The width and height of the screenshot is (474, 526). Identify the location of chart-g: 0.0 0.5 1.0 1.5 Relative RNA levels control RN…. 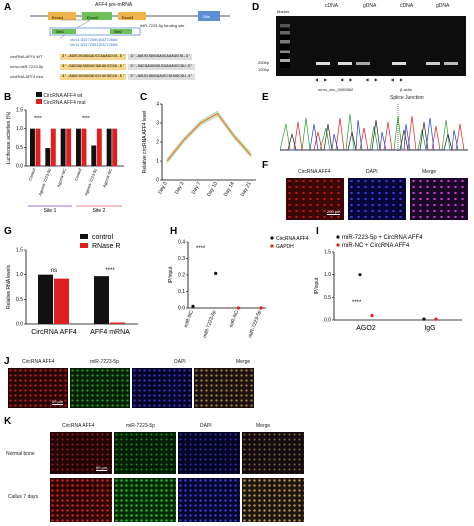
(72, 285).